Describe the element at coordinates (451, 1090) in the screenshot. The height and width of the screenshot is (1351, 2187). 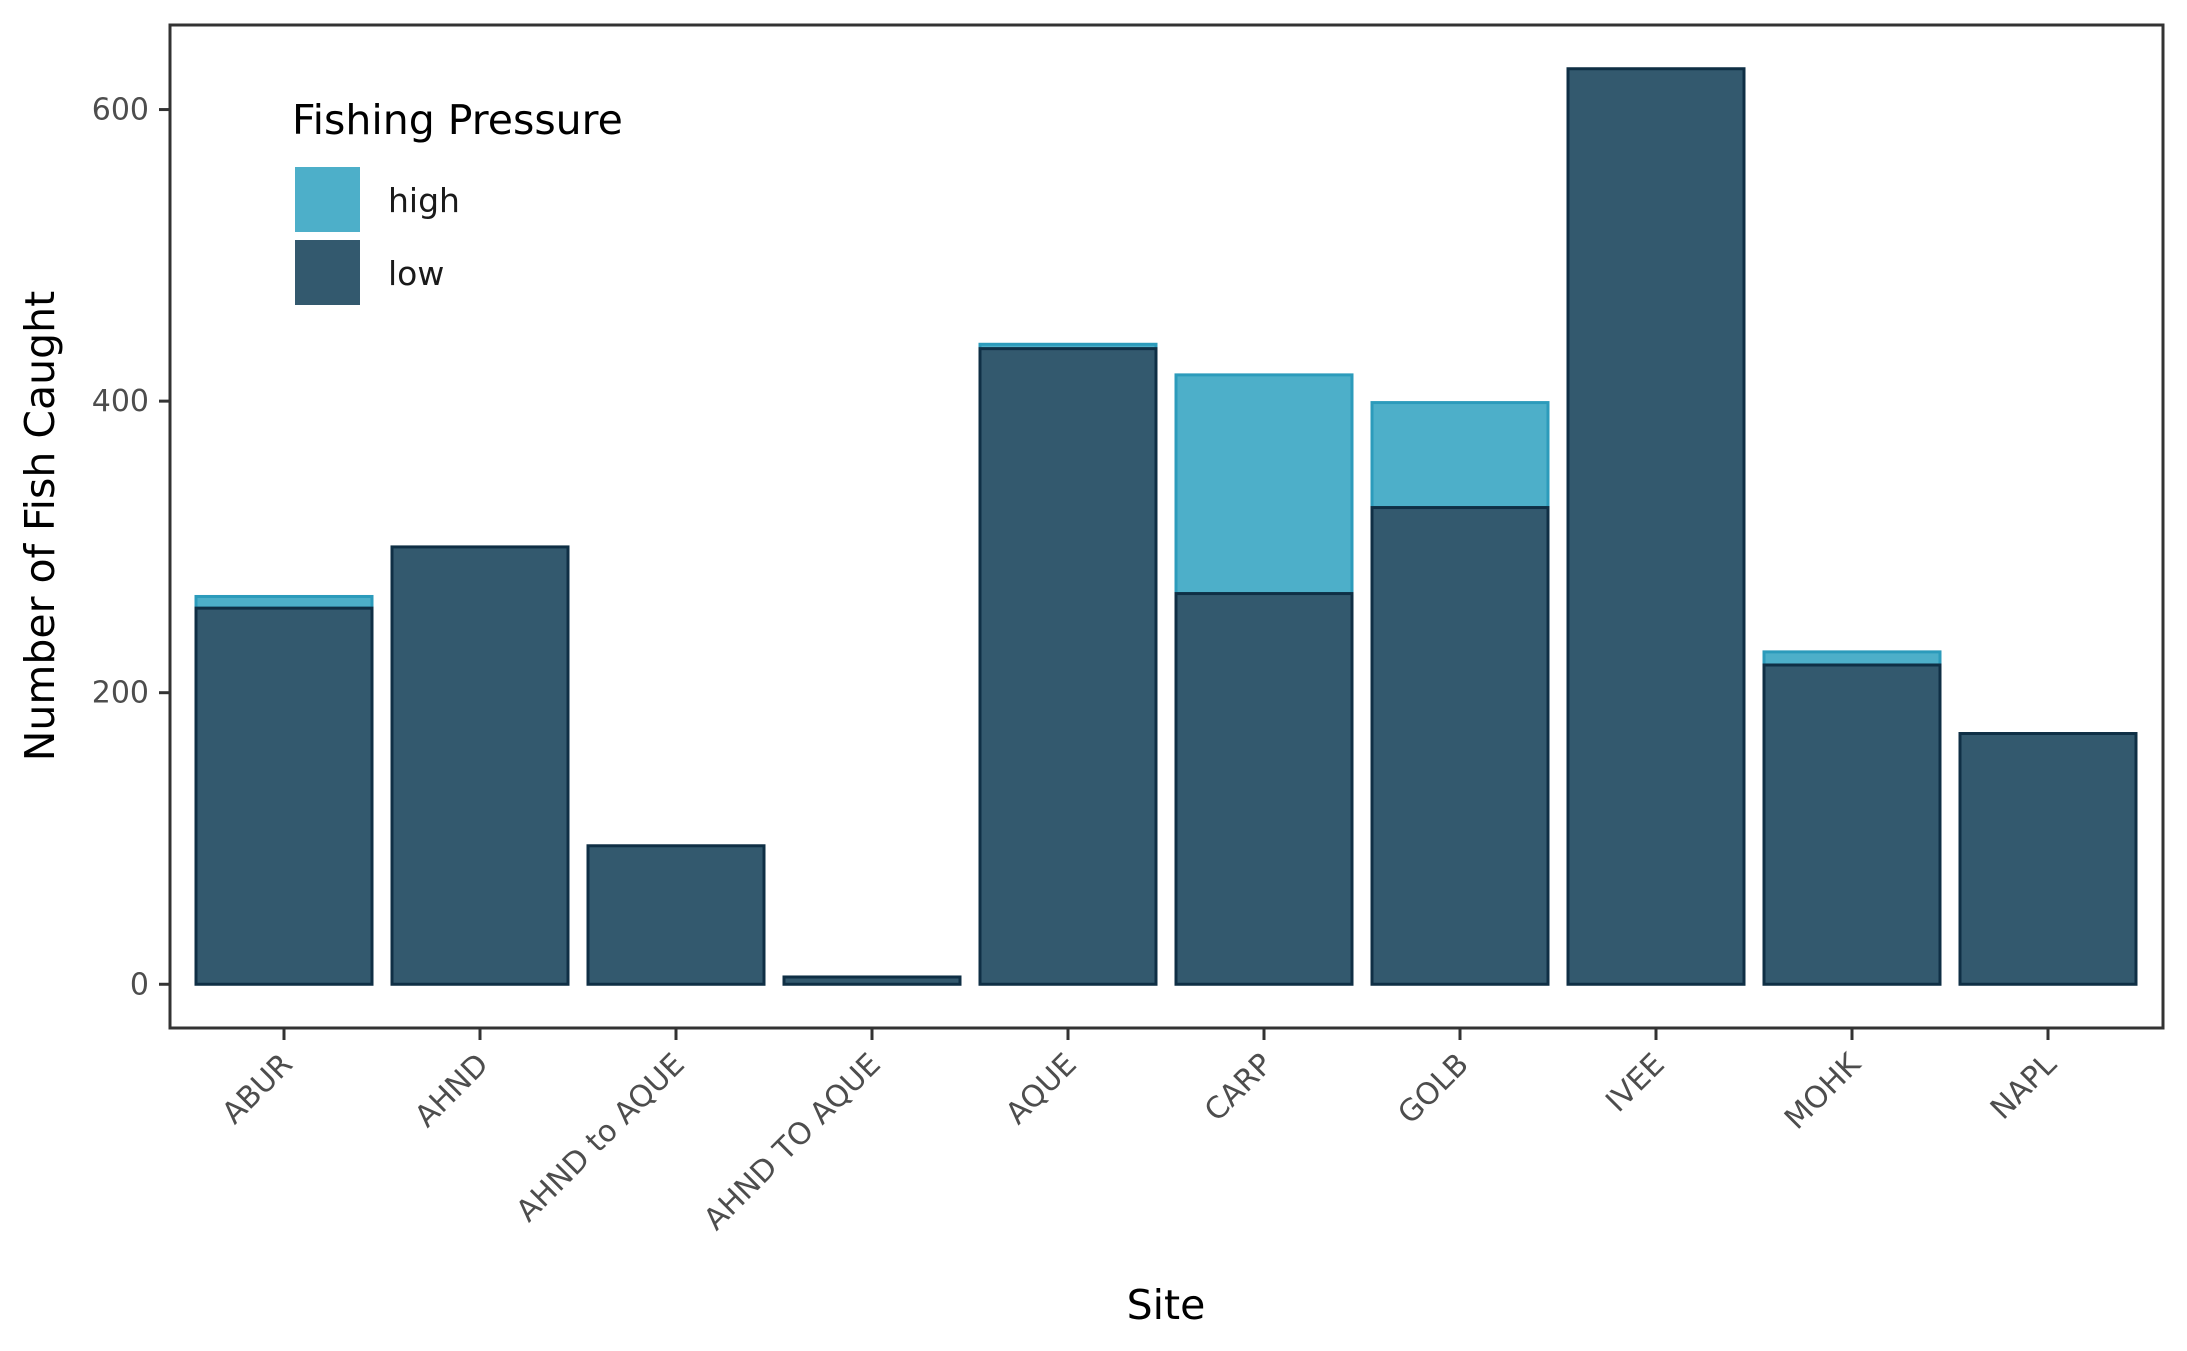
I see `x-tick-label-ahnd-1: AHND` at that location.